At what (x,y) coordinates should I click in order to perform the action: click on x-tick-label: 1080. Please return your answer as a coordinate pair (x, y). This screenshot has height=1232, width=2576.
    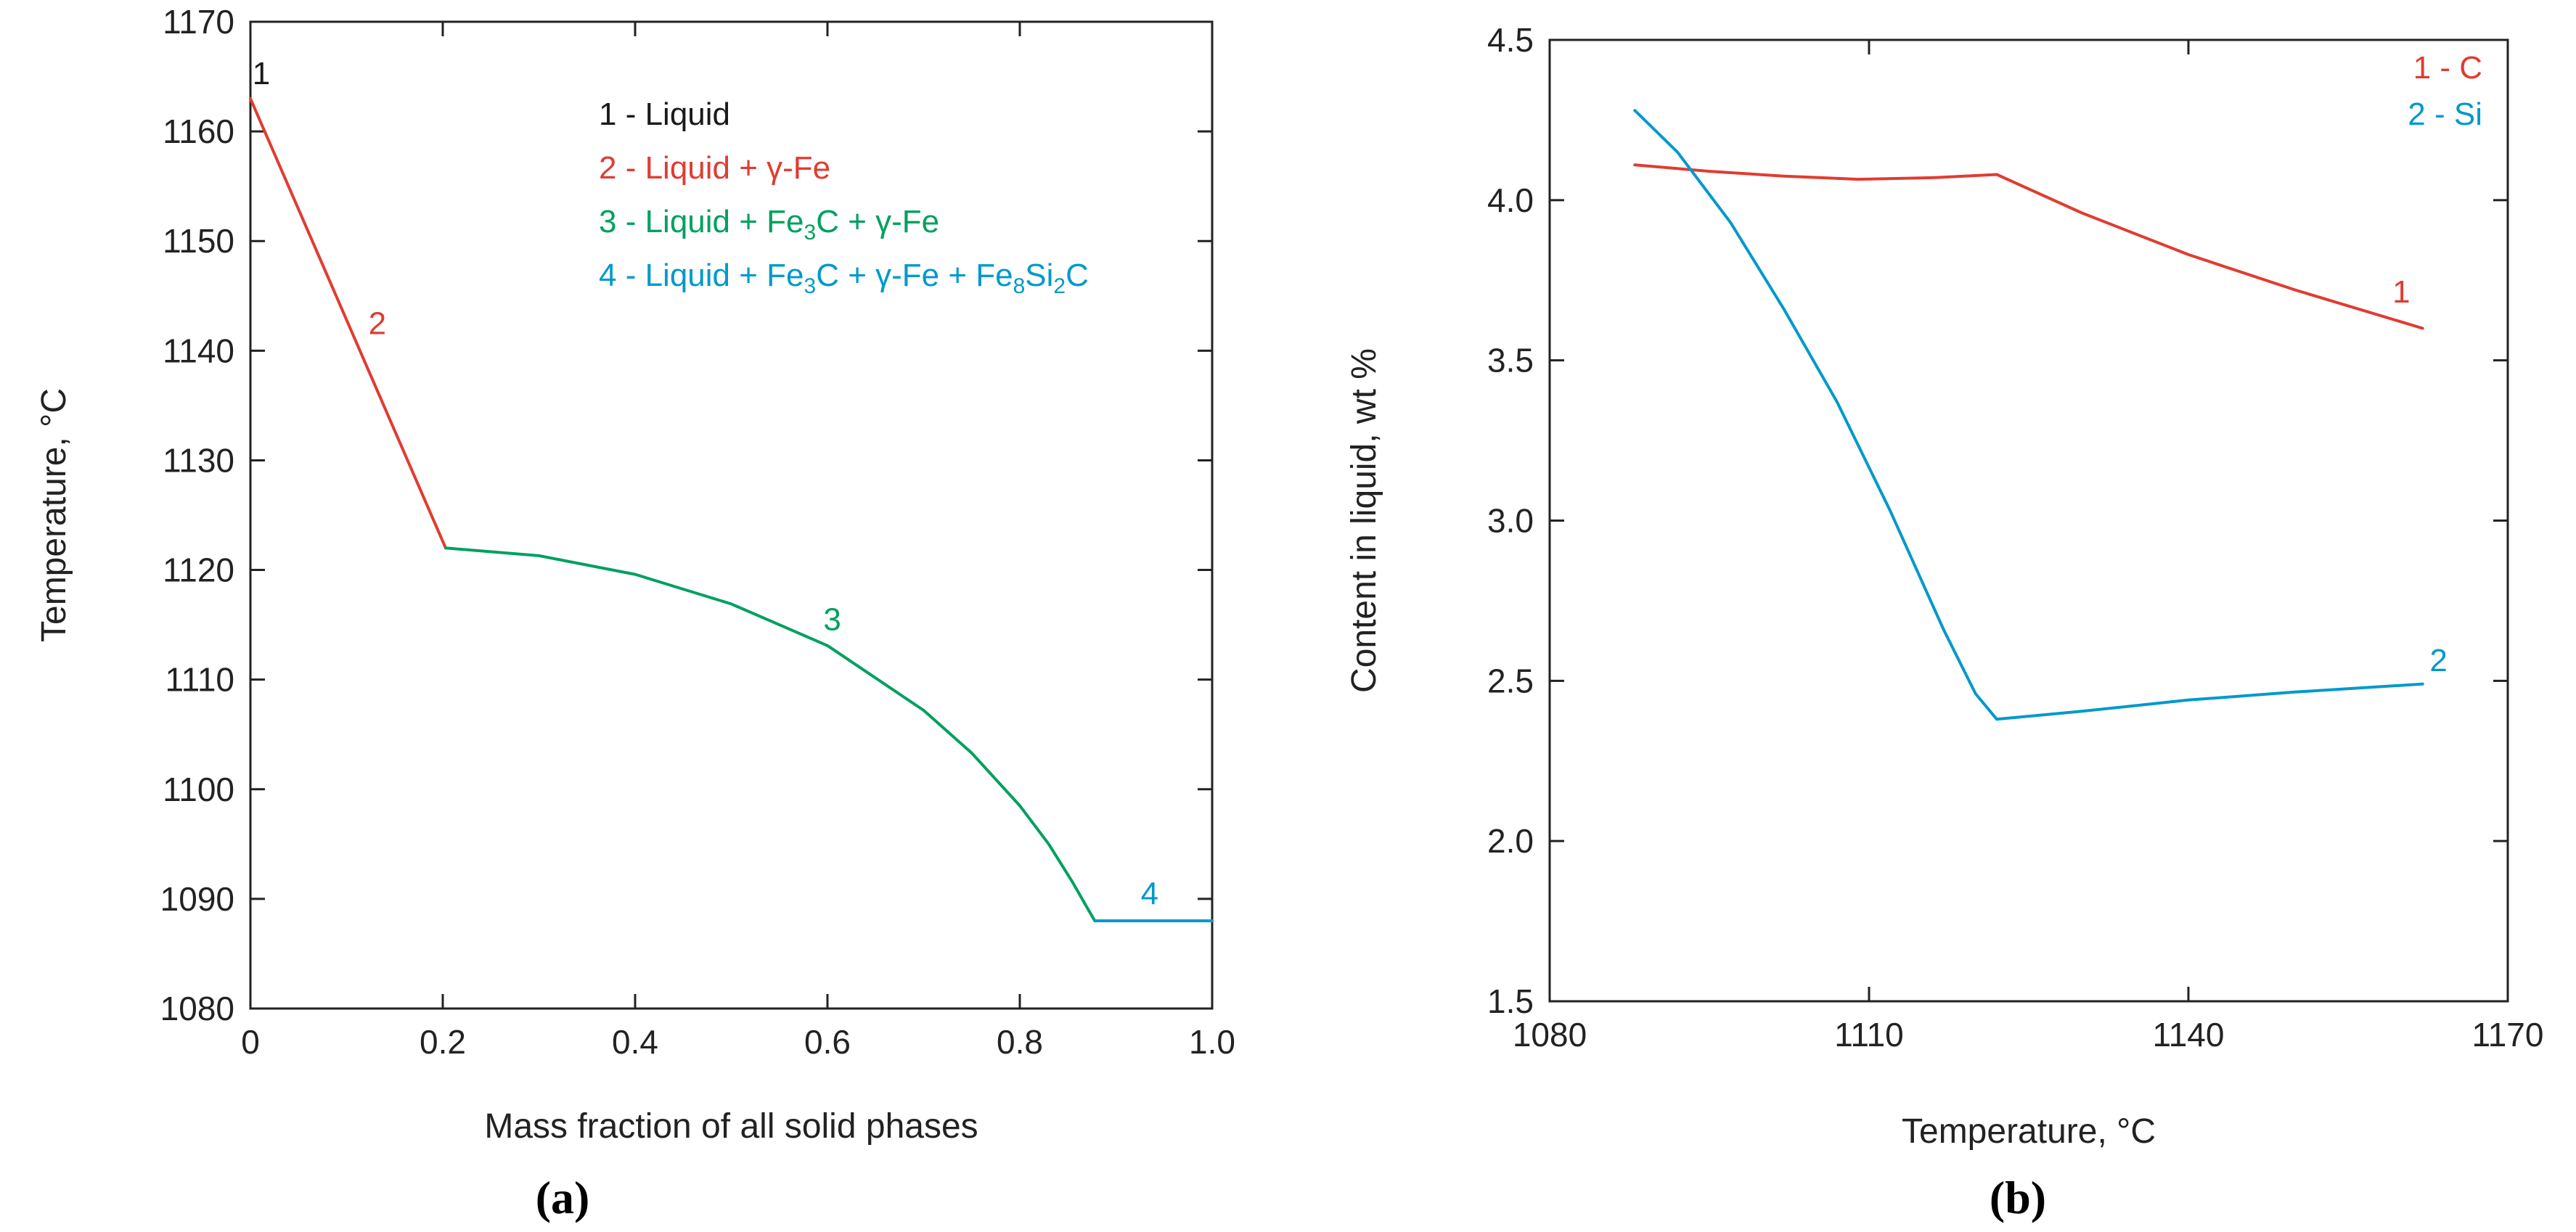
    Looking at the image, I should click on (1550, 1035).